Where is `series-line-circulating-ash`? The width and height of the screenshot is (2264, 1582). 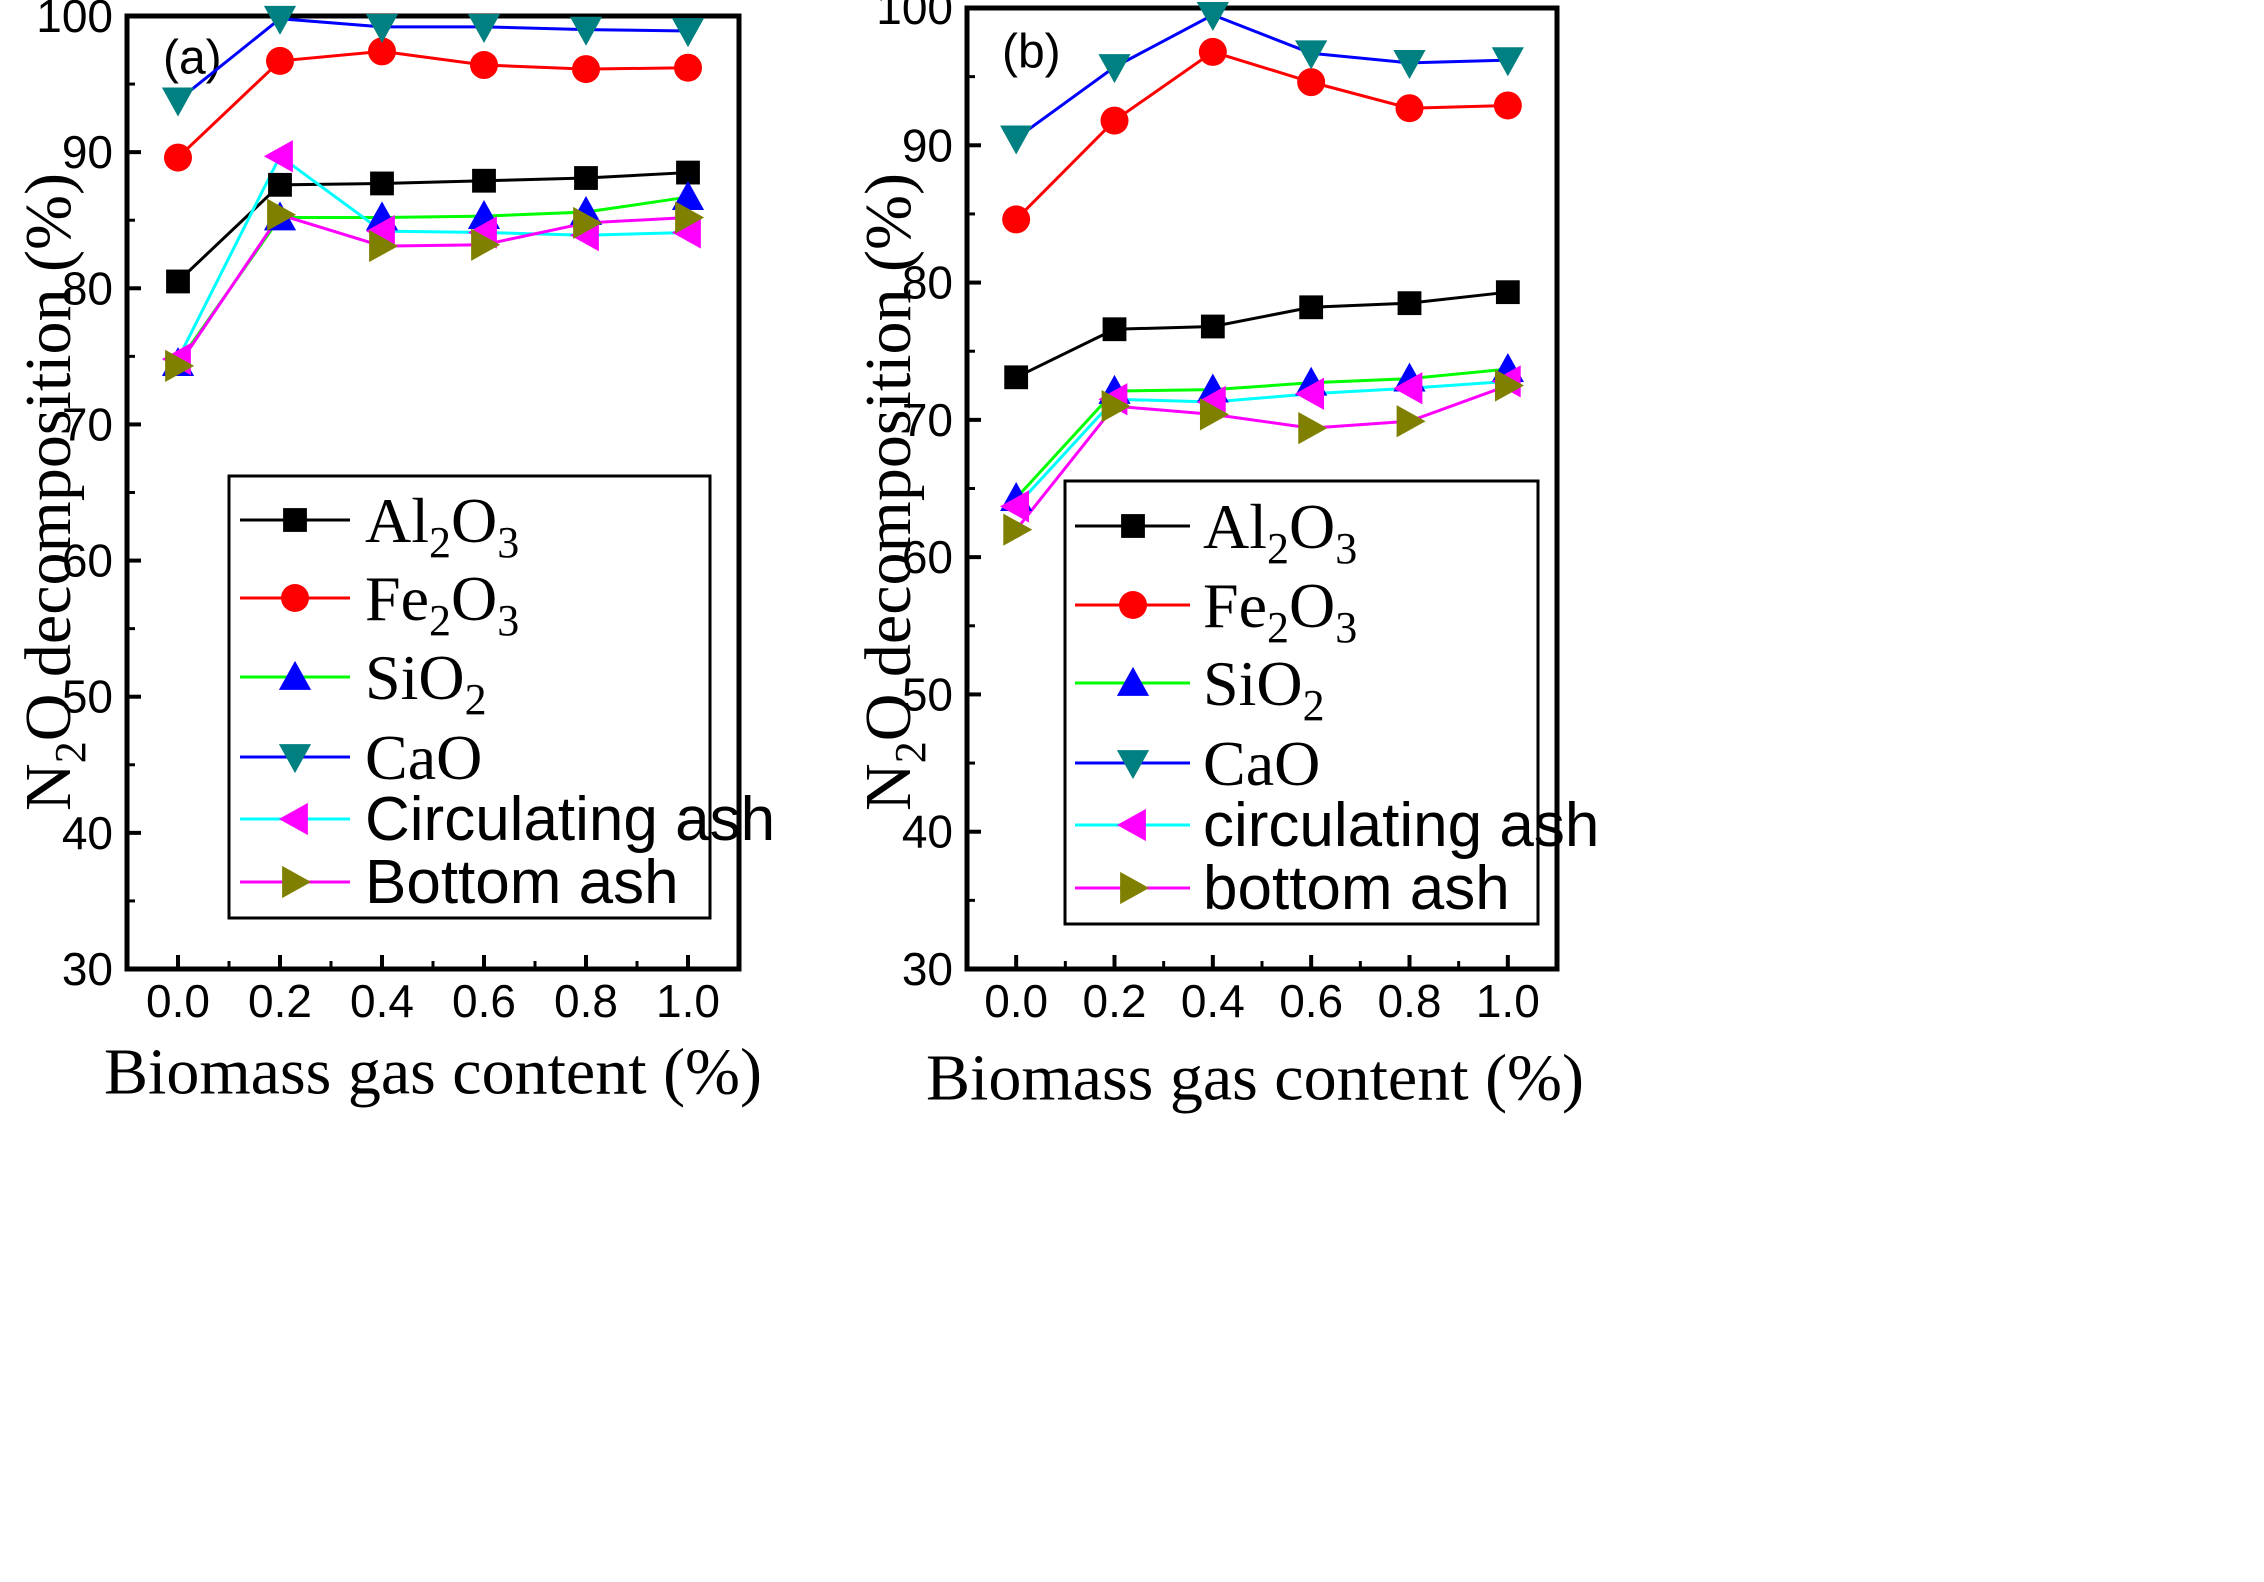
series-line-circulating-ash is located at coordinates (432, 256).